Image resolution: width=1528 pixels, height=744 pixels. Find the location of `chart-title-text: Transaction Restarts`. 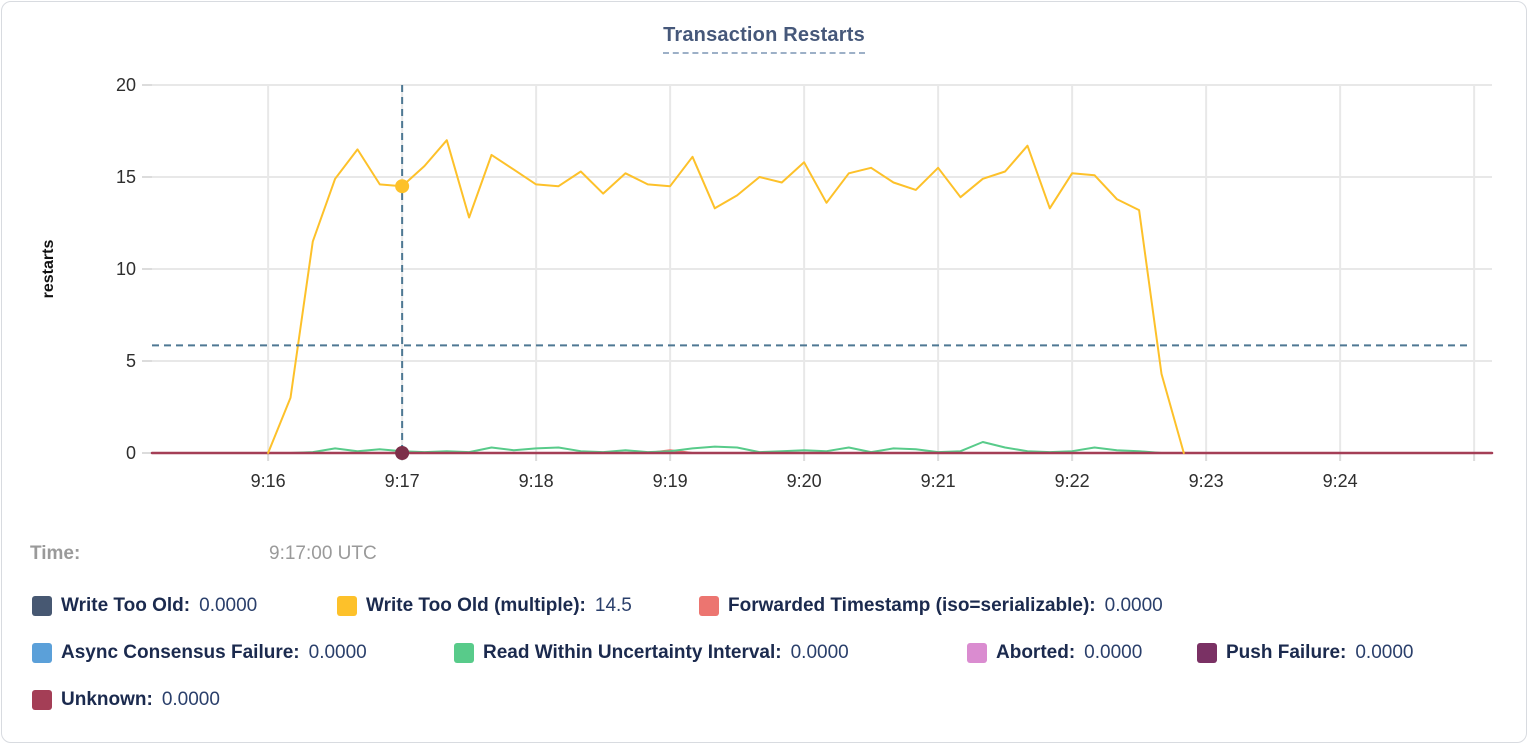

chart-title-text: Transaction Restarts is located at coordinates (764, 39).